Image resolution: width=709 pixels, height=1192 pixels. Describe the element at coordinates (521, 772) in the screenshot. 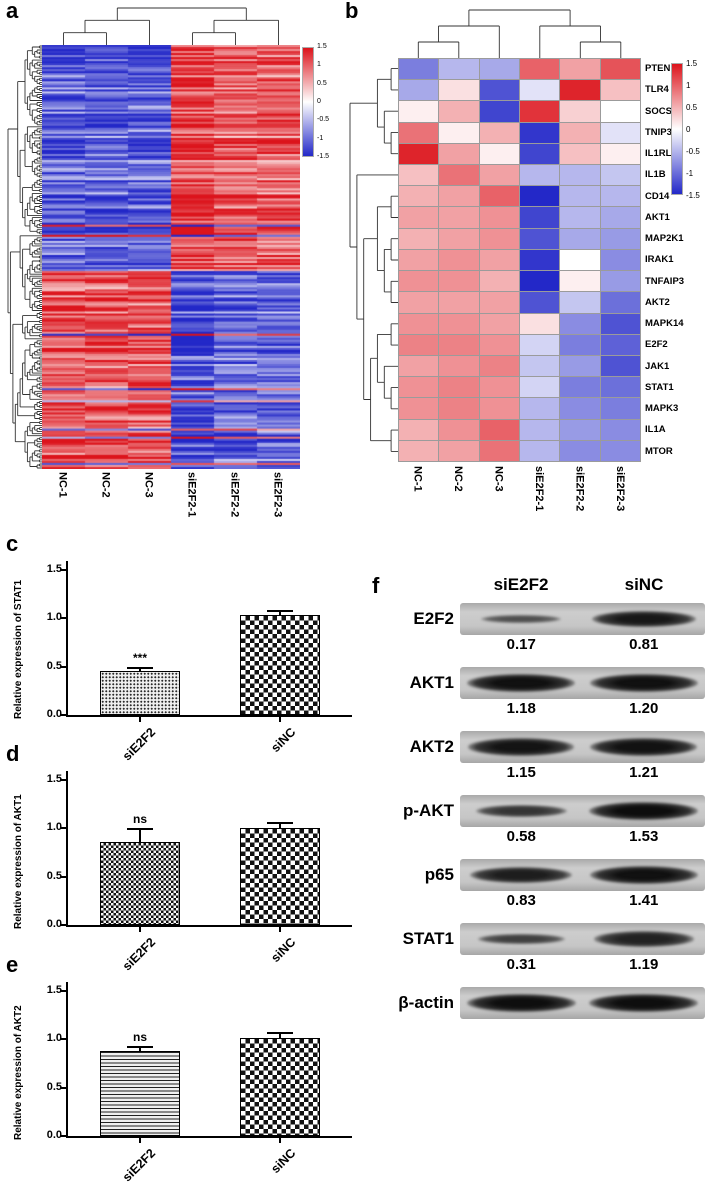

I see `blot-quantification-value: 1.15` at that location.